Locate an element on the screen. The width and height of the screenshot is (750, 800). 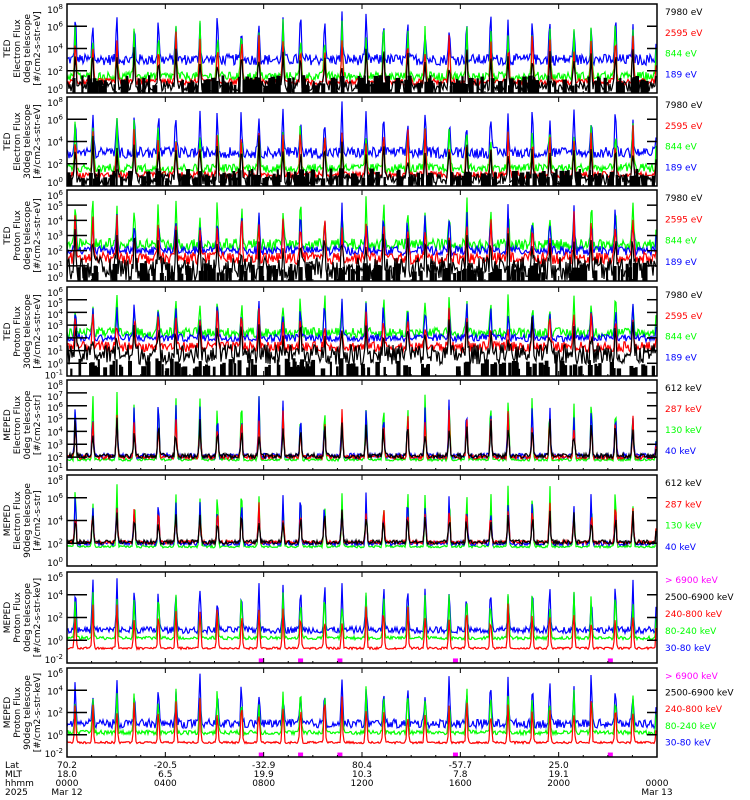
x-tick-hhmm: 1600 is located at coordinates (460, 784).